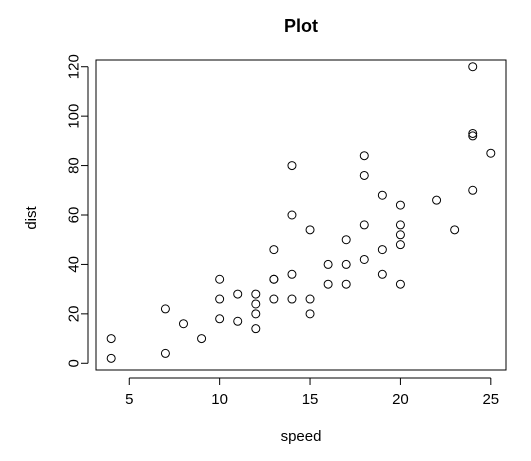 Image resolution: width=531 pixels, height=461 pixels. I want to click on x-axis-ticks: 5 10 15 20 25, so click(312, 393).